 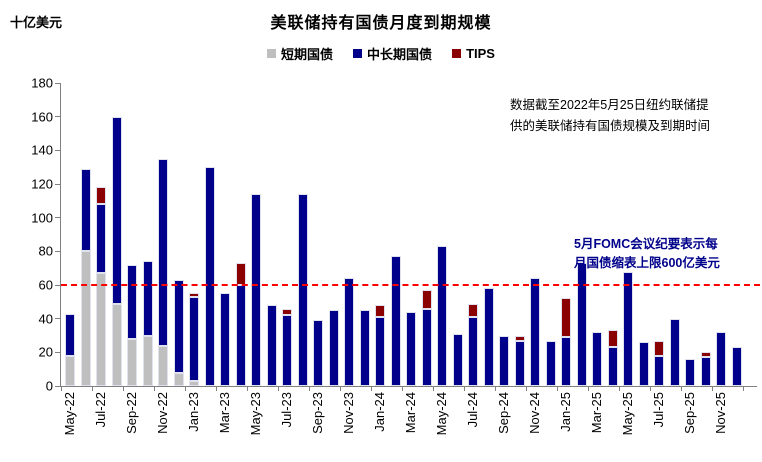 What do you see at coordinates (535, 332) in the screenshot?
I see `bar-segment-Nov-24-notes` at bounding box center [535, 332].